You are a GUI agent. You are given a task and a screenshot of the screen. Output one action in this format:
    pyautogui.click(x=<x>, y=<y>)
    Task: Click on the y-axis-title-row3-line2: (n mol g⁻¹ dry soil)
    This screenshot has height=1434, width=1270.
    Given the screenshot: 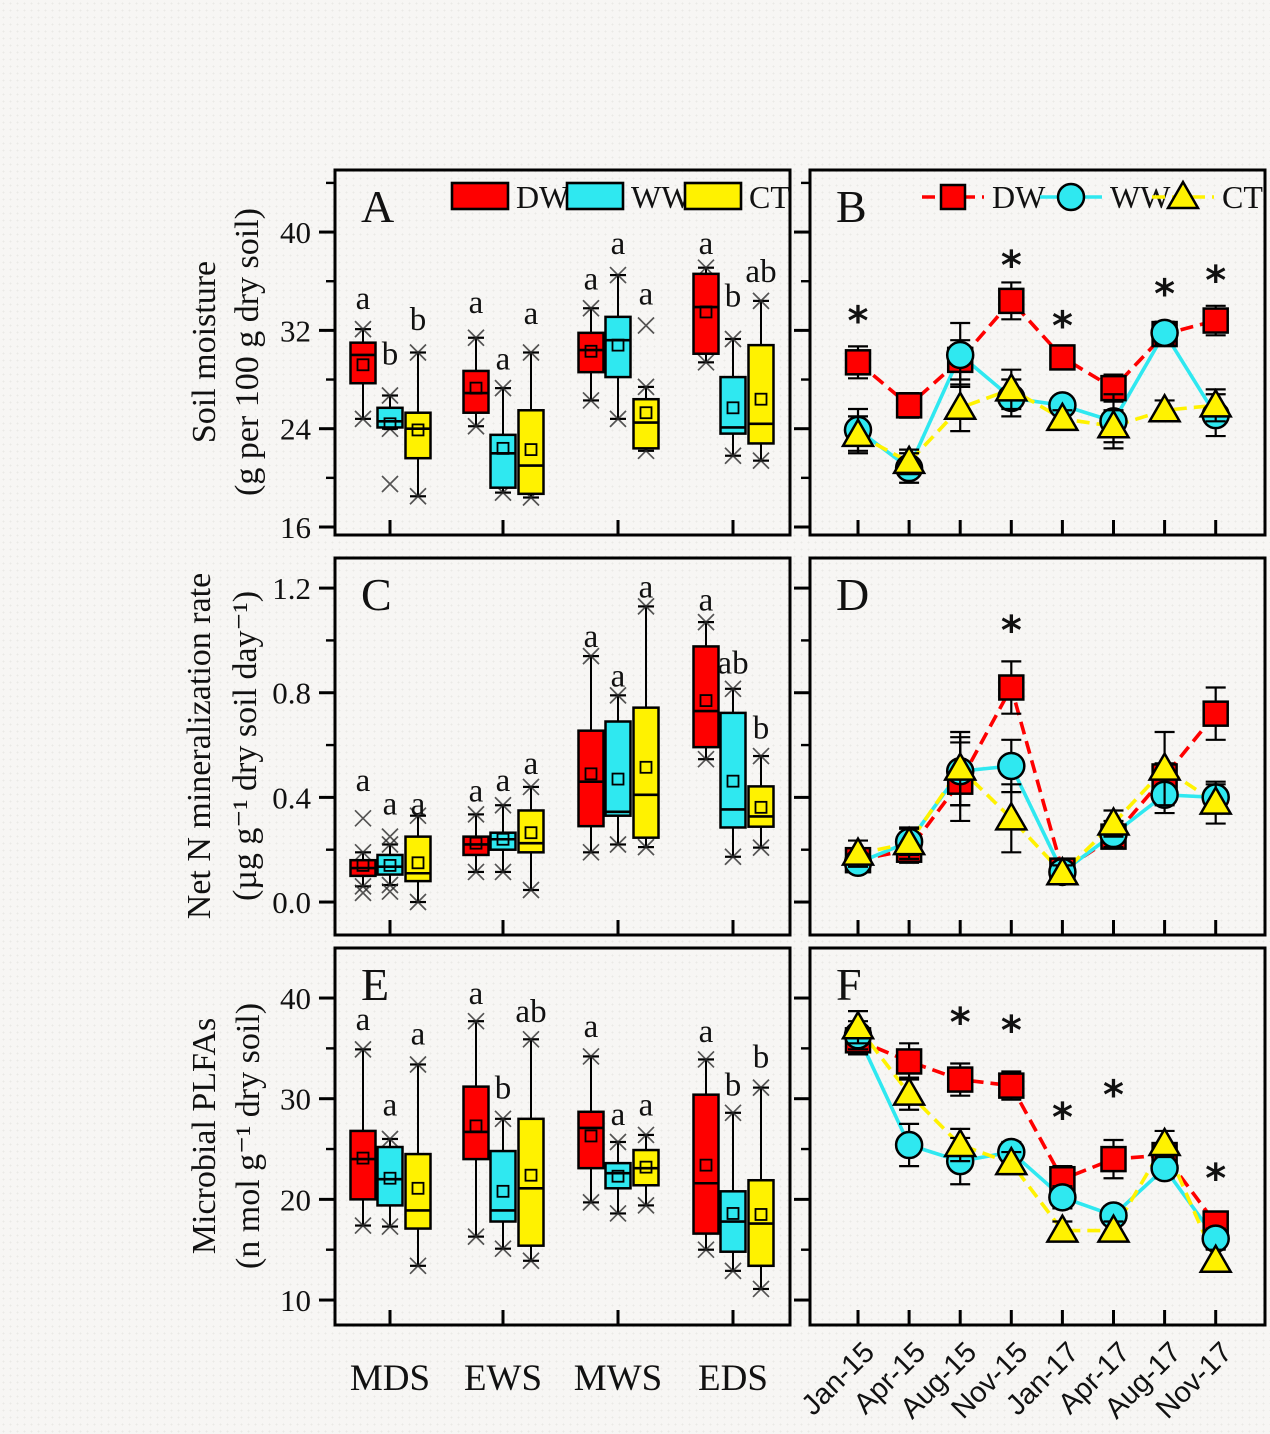 What is the action you would take?
    pyautogui.click(x=248, y=1136)
    